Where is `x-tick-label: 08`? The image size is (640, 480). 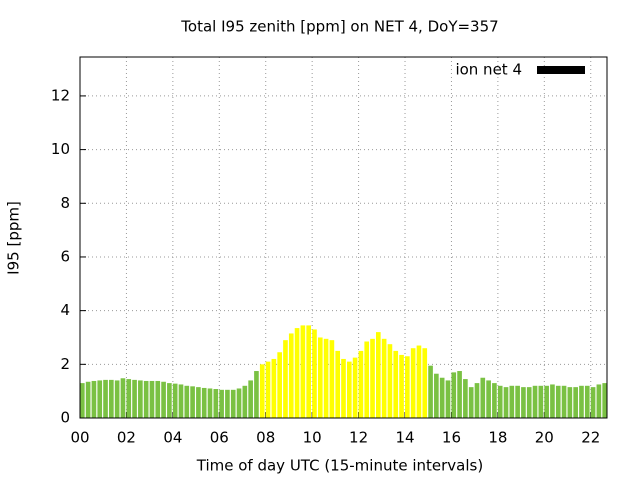 x-tick-label: 08 is located at coordinates (265, 438).